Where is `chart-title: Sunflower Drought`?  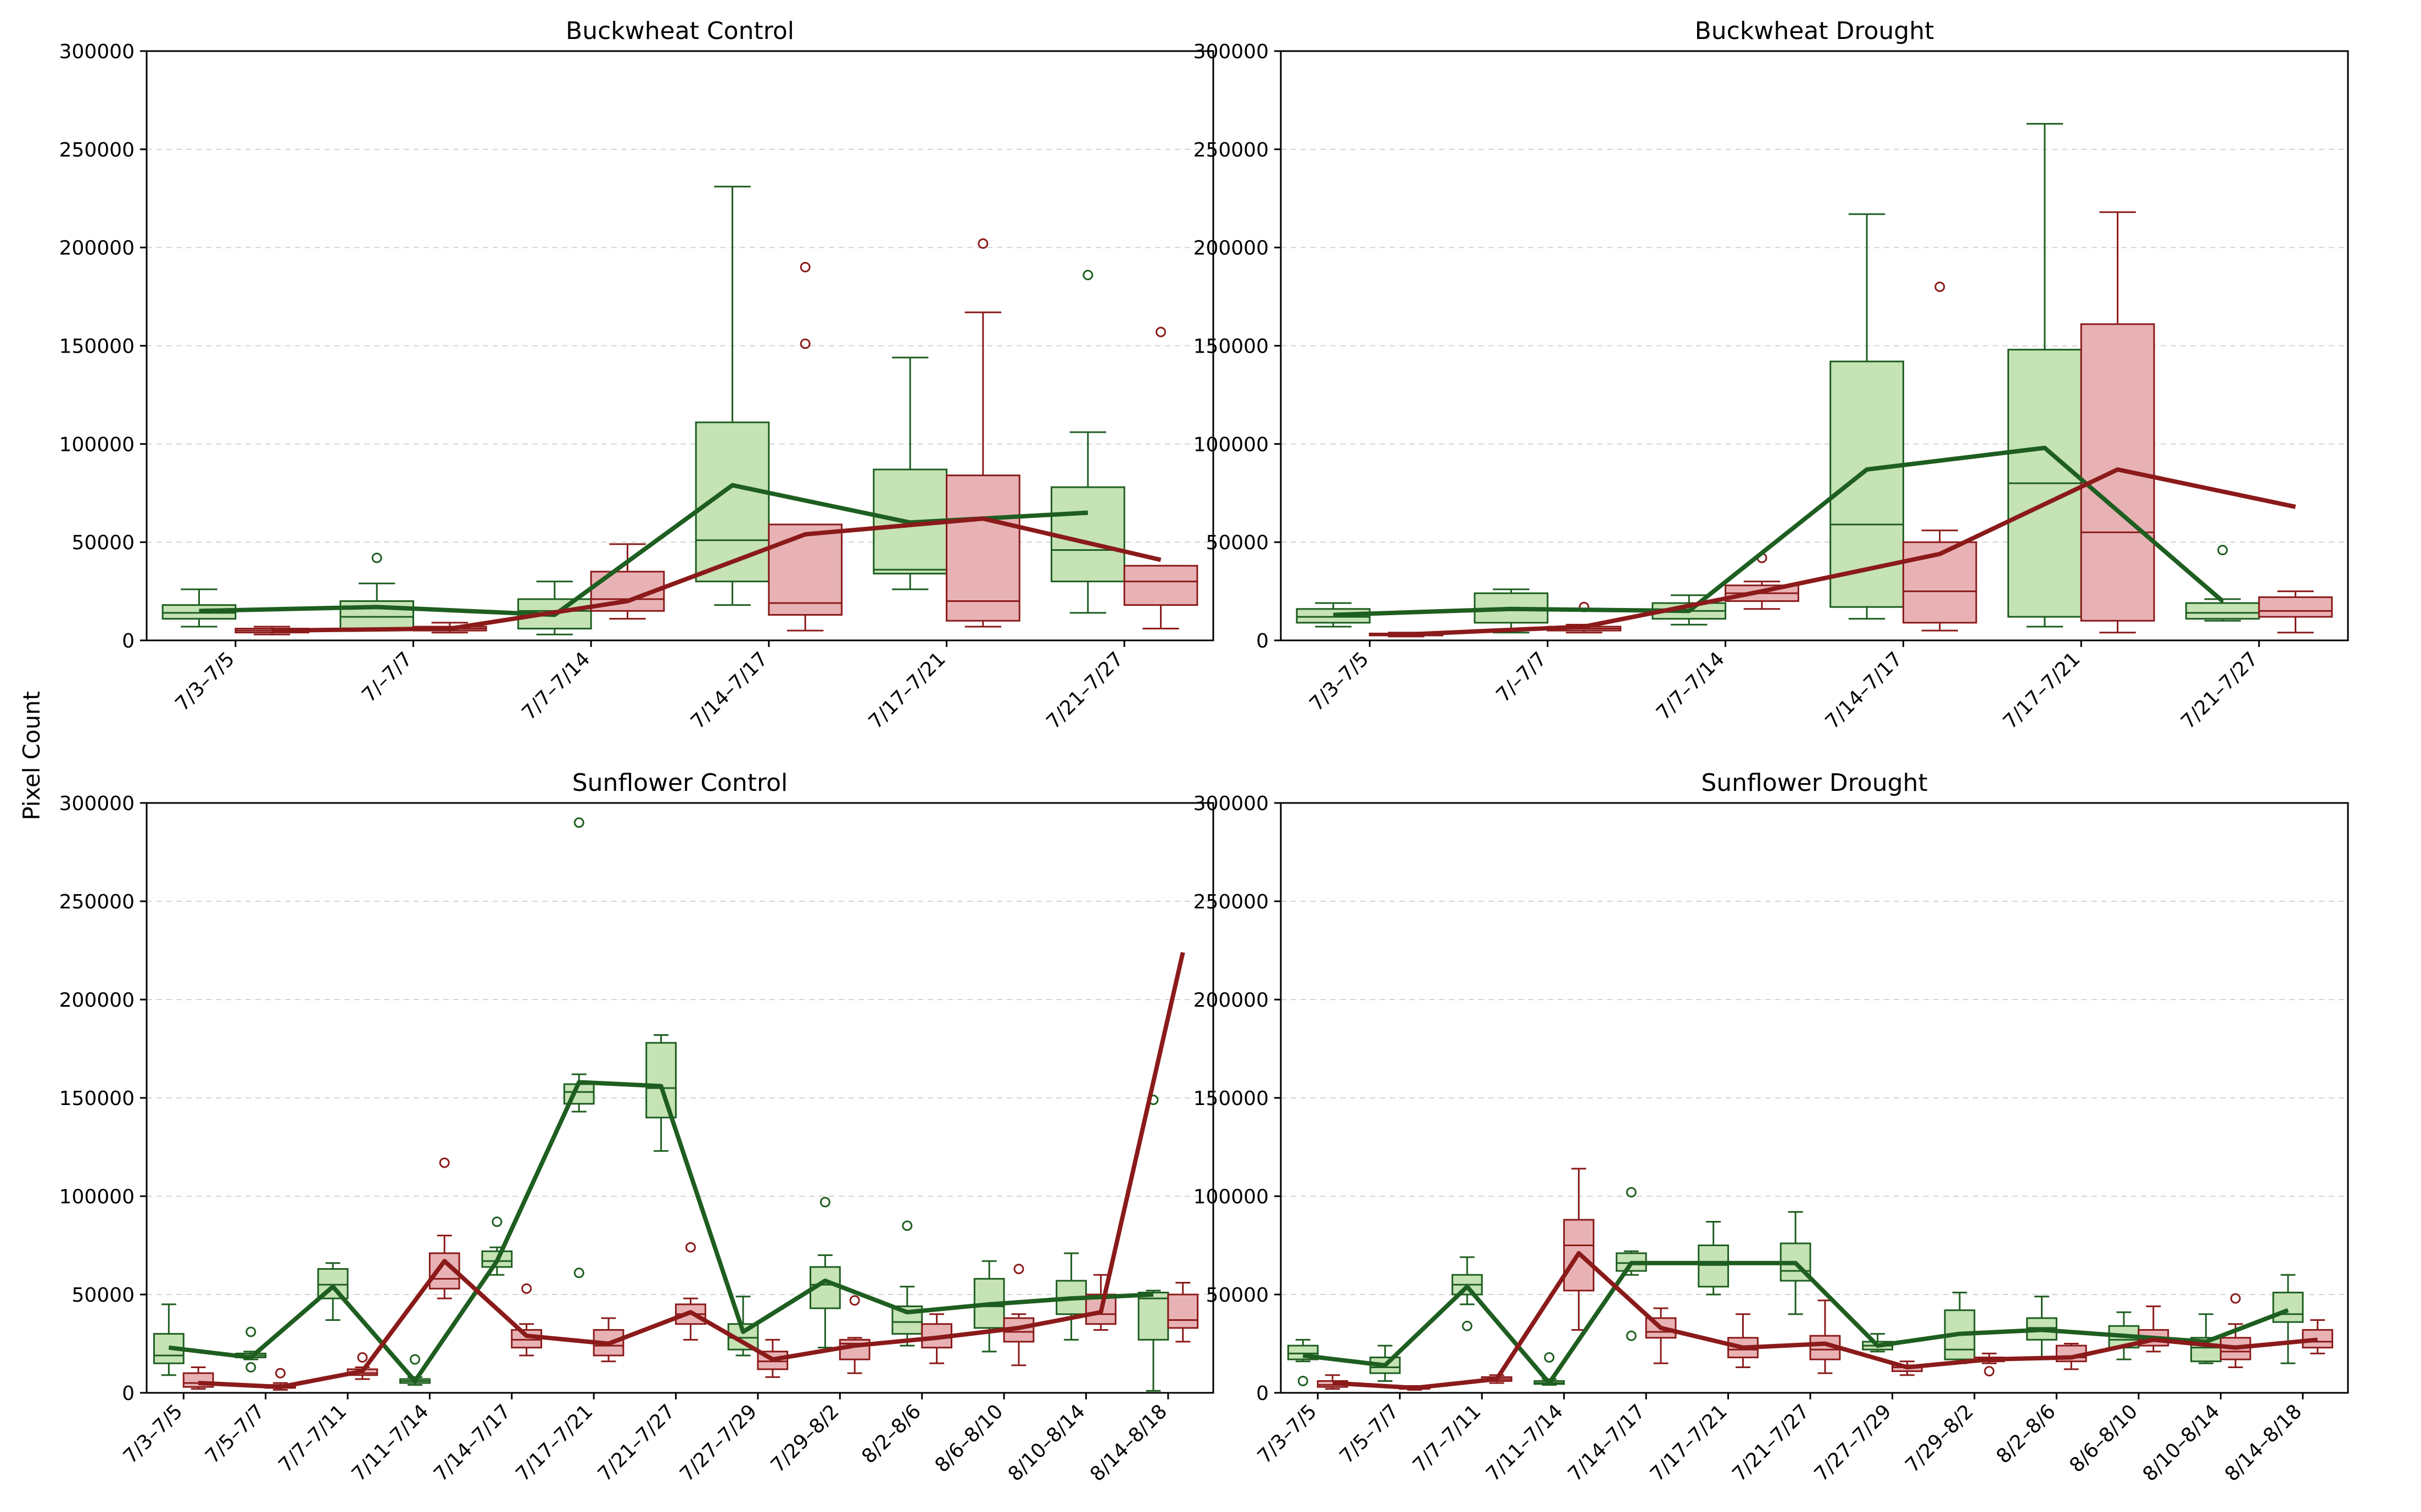 chart-title: Sunflower Drought is located at coordinates (1814, 783).